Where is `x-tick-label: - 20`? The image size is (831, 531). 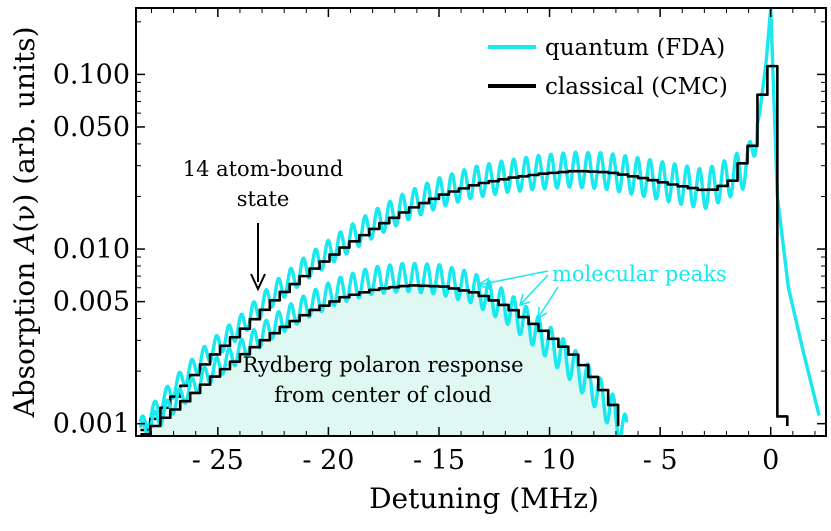 x-tick-label: - 20 is located at coordinates (328, 460).